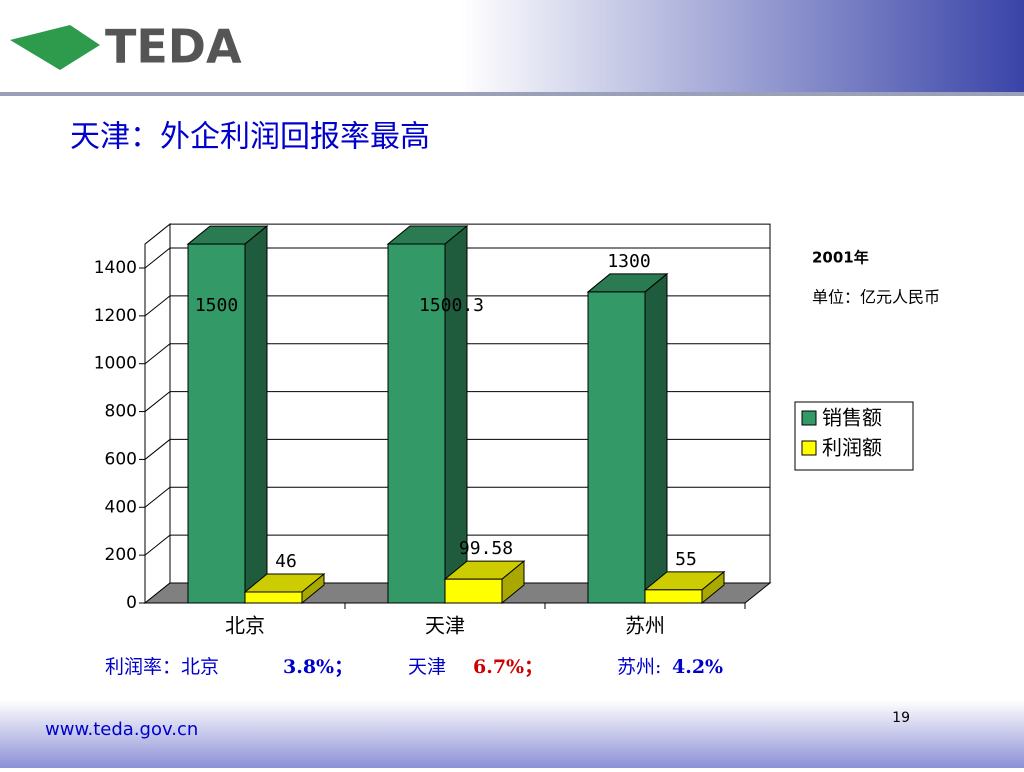  What do you see at coordinates (121, 507) in the screenshot?
I see `y-tick-label: 400` at bounding box center [121, 507].